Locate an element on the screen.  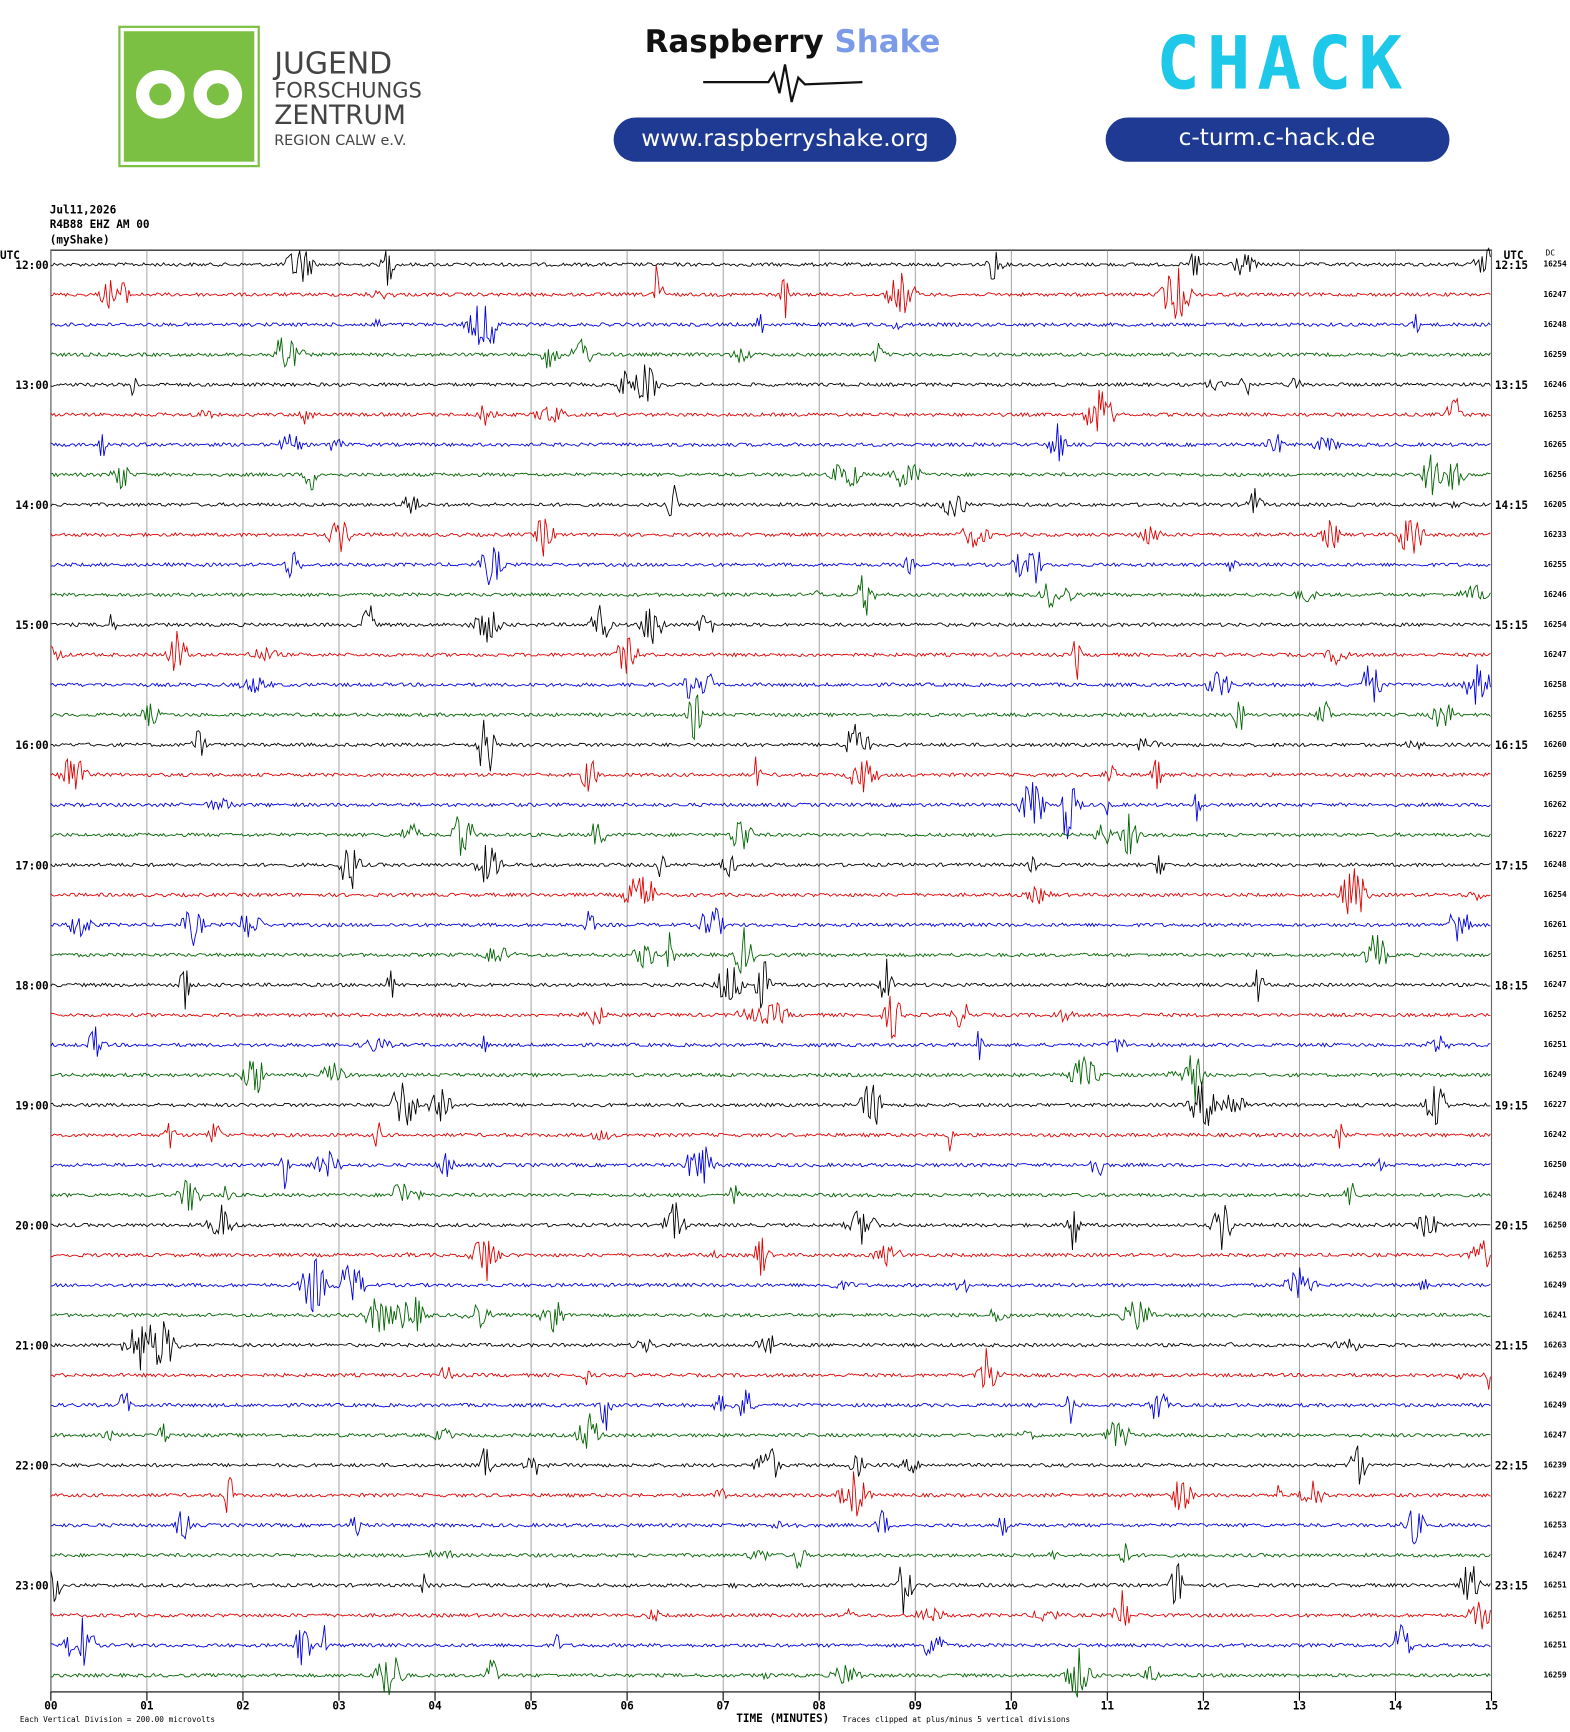
row-label-left: 16:00 is located at coordinates (31, 745).